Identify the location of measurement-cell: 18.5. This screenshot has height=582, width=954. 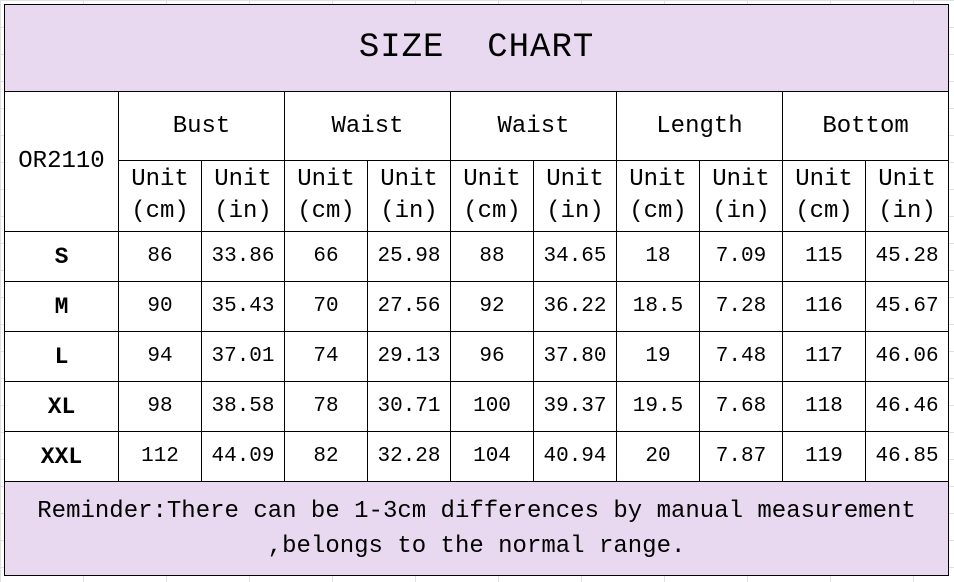
(658, 306).